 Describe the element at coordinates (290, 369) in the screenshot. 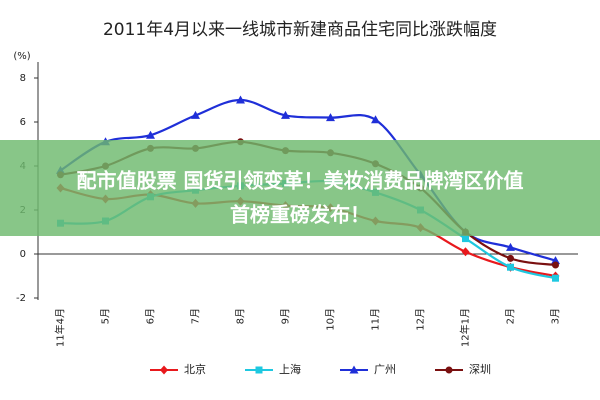

I see `legend-label: 上海` at that location.